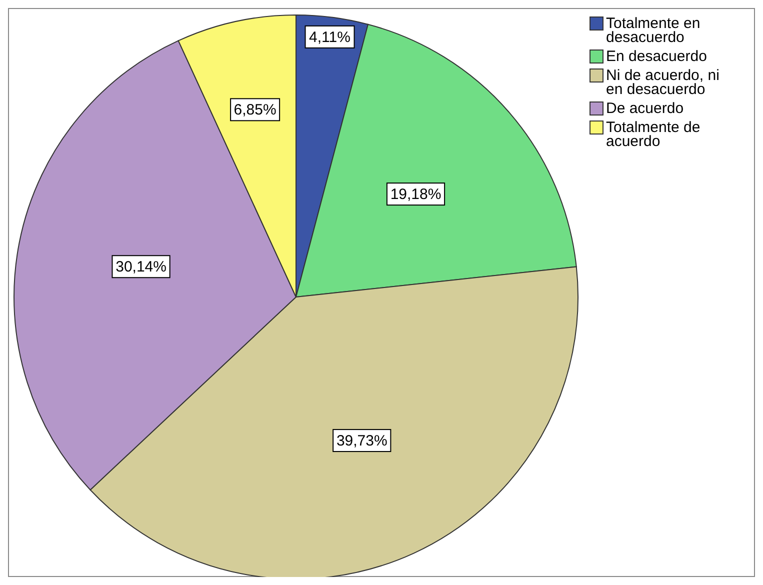 This screenshot has width=763, height=585. Describe the element at coordinates (653, 30) in the screenshot. I see `legend-label: Totalmente en desacuerdo` at that location.